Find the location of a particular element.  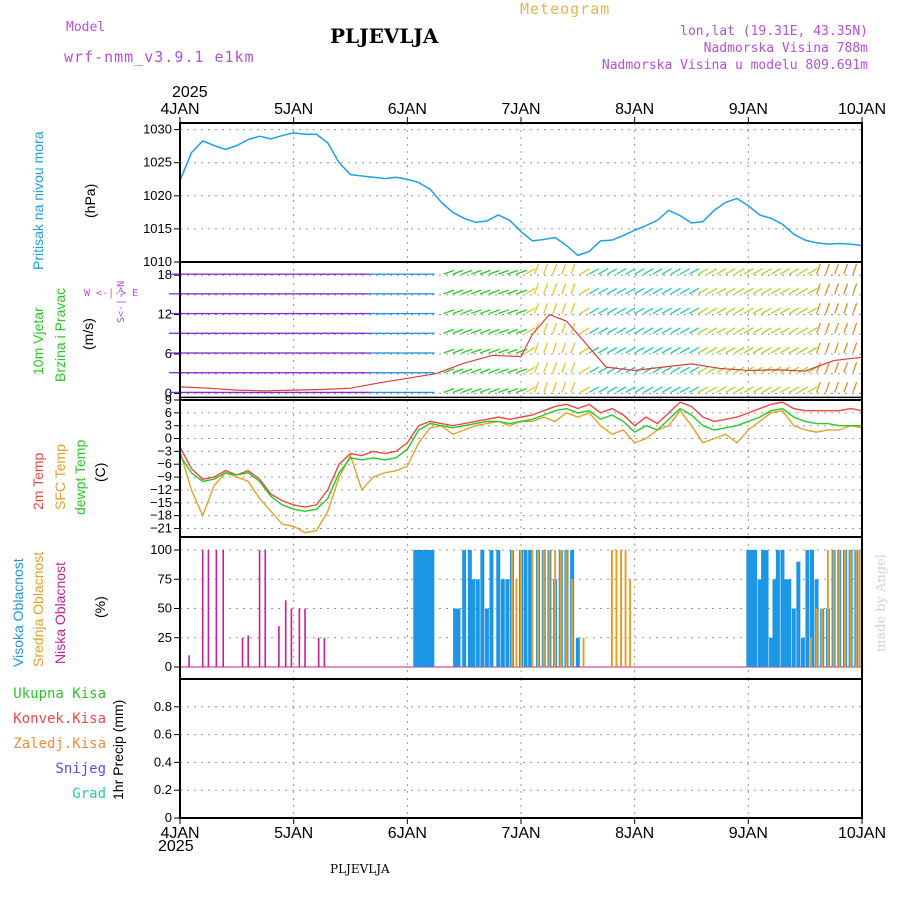

day-label-top: 9JAN is located at coordinates (748, 109).